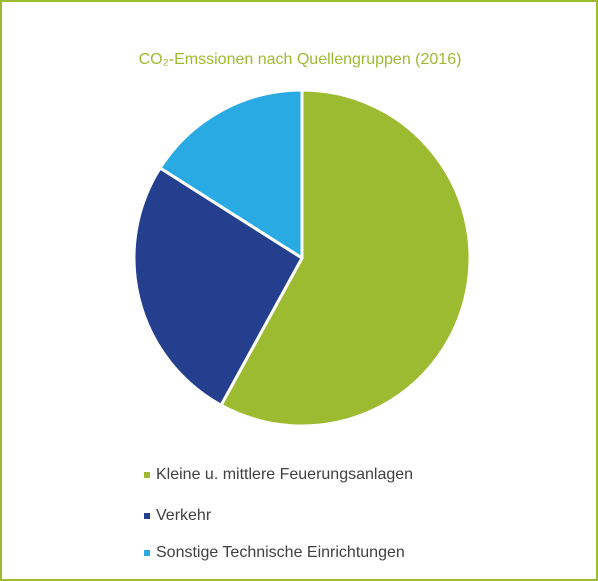  I want to click on legend-label: Kleine u. mittlere Feuerungsanlagen, so click(284, 474).